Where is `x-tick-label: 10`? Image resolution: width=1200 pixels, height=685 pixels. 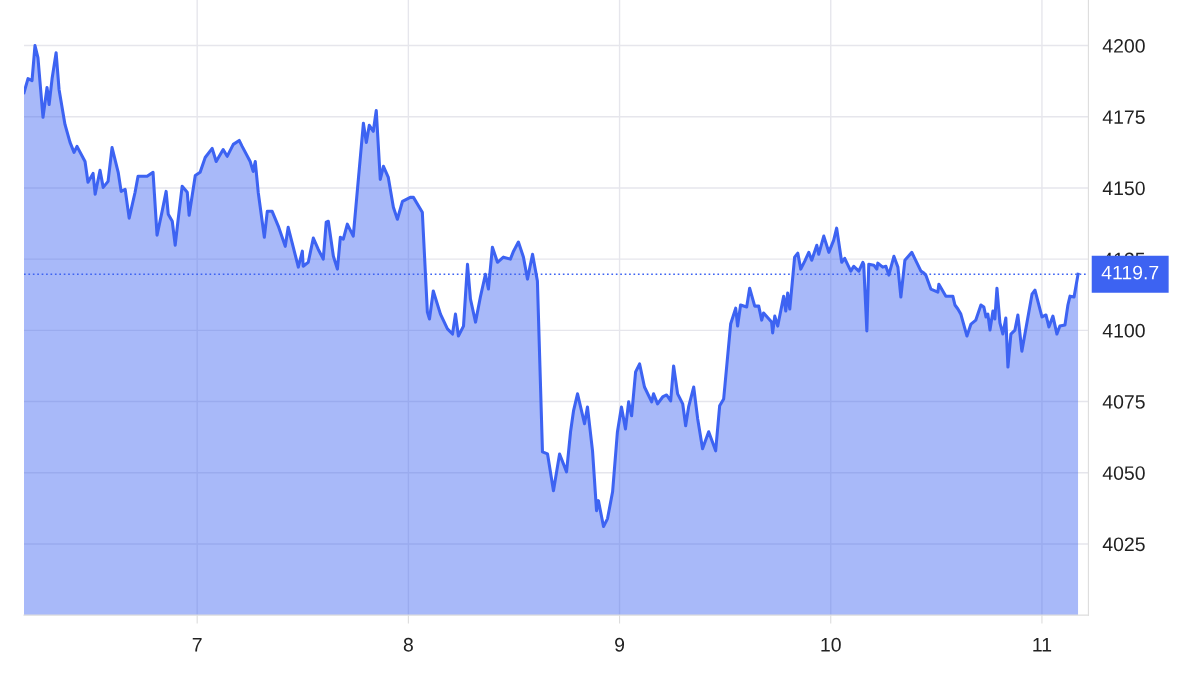 x-tick-label: 10 is located at coordinates (831, 644).